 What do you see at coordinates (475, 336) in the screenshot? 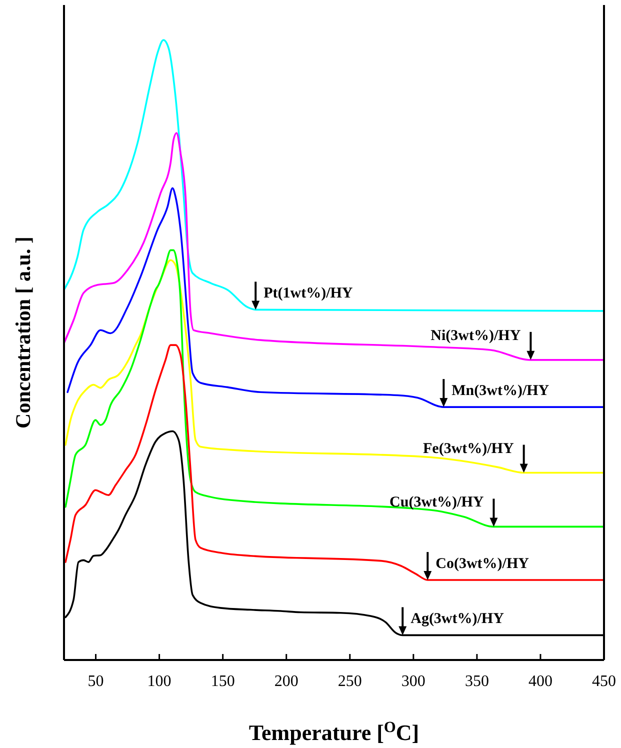
I see `annotation: Ni(3wt%)/HY` at bounding box center [475, 336].